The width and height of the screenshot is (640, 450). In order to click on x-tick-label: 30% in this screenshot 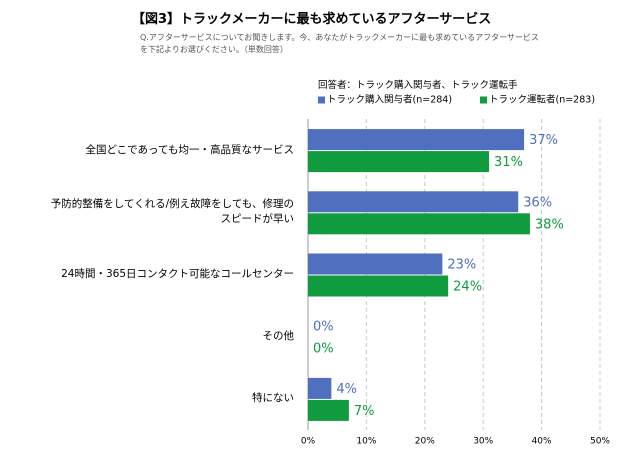, I will do `click(483, 442)`.